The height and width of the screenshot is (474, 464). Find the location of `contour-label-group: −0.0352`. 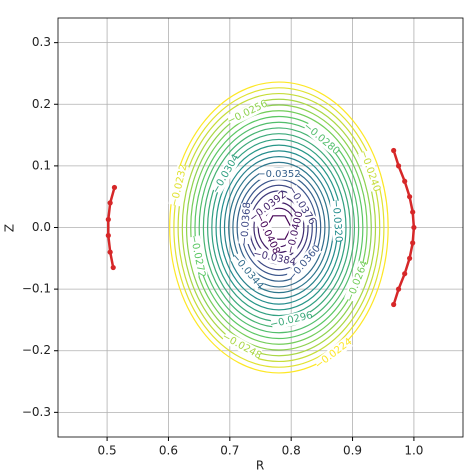

contour-label-group: −0.0352 is located at coordinates (279, 173).